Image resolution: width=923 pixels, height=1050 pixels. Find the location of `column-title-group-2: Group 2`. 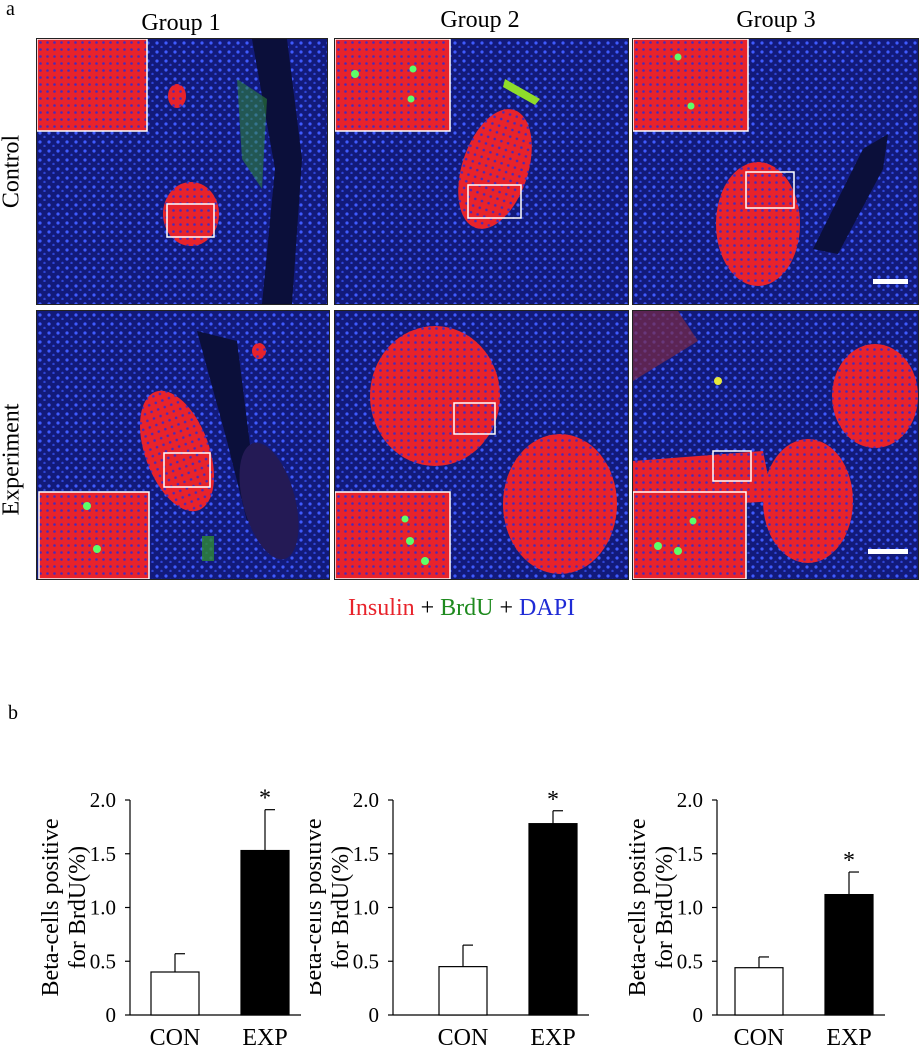

column-title-group-2: Group 2 is located at coordinates (480, 20).